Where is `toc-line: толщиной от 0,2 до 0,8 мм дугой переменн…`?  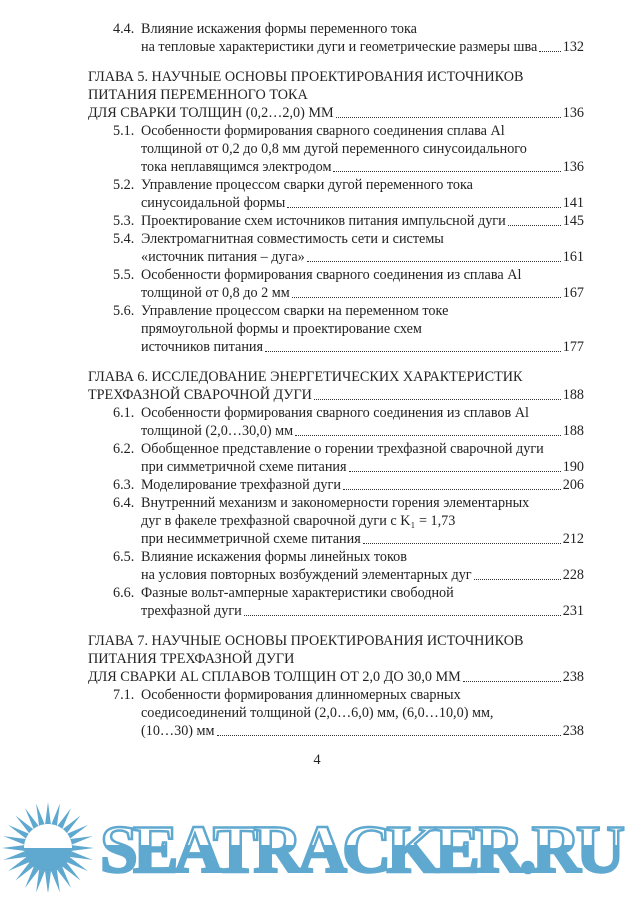
toc-line: толщиной от 0,2 до 0,8 мм дугой переменн… is located at coordinates (336, 149).